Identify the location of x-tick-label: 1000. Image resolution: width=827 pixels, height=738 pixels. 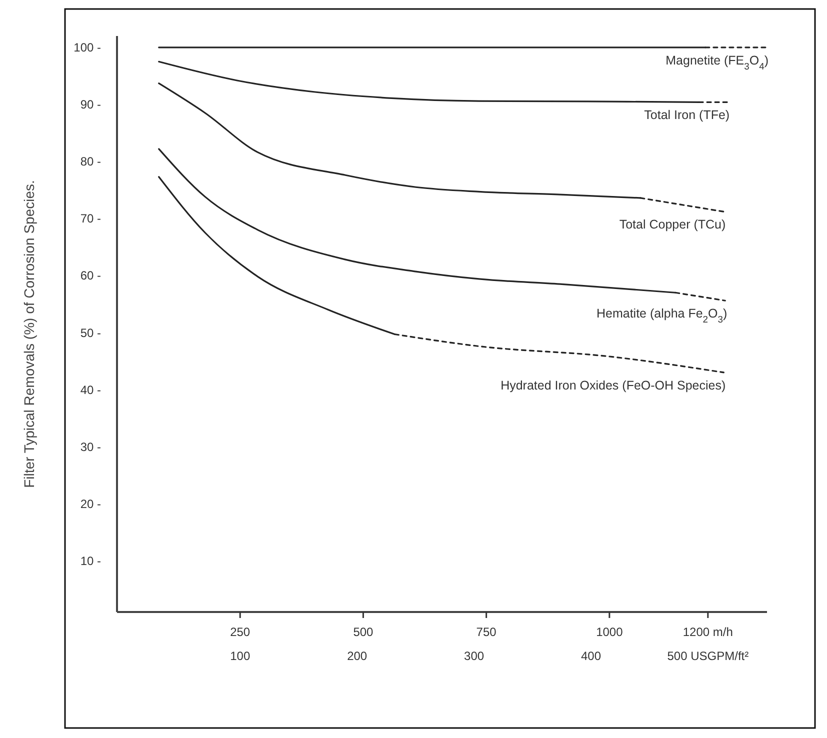
(610, 632).